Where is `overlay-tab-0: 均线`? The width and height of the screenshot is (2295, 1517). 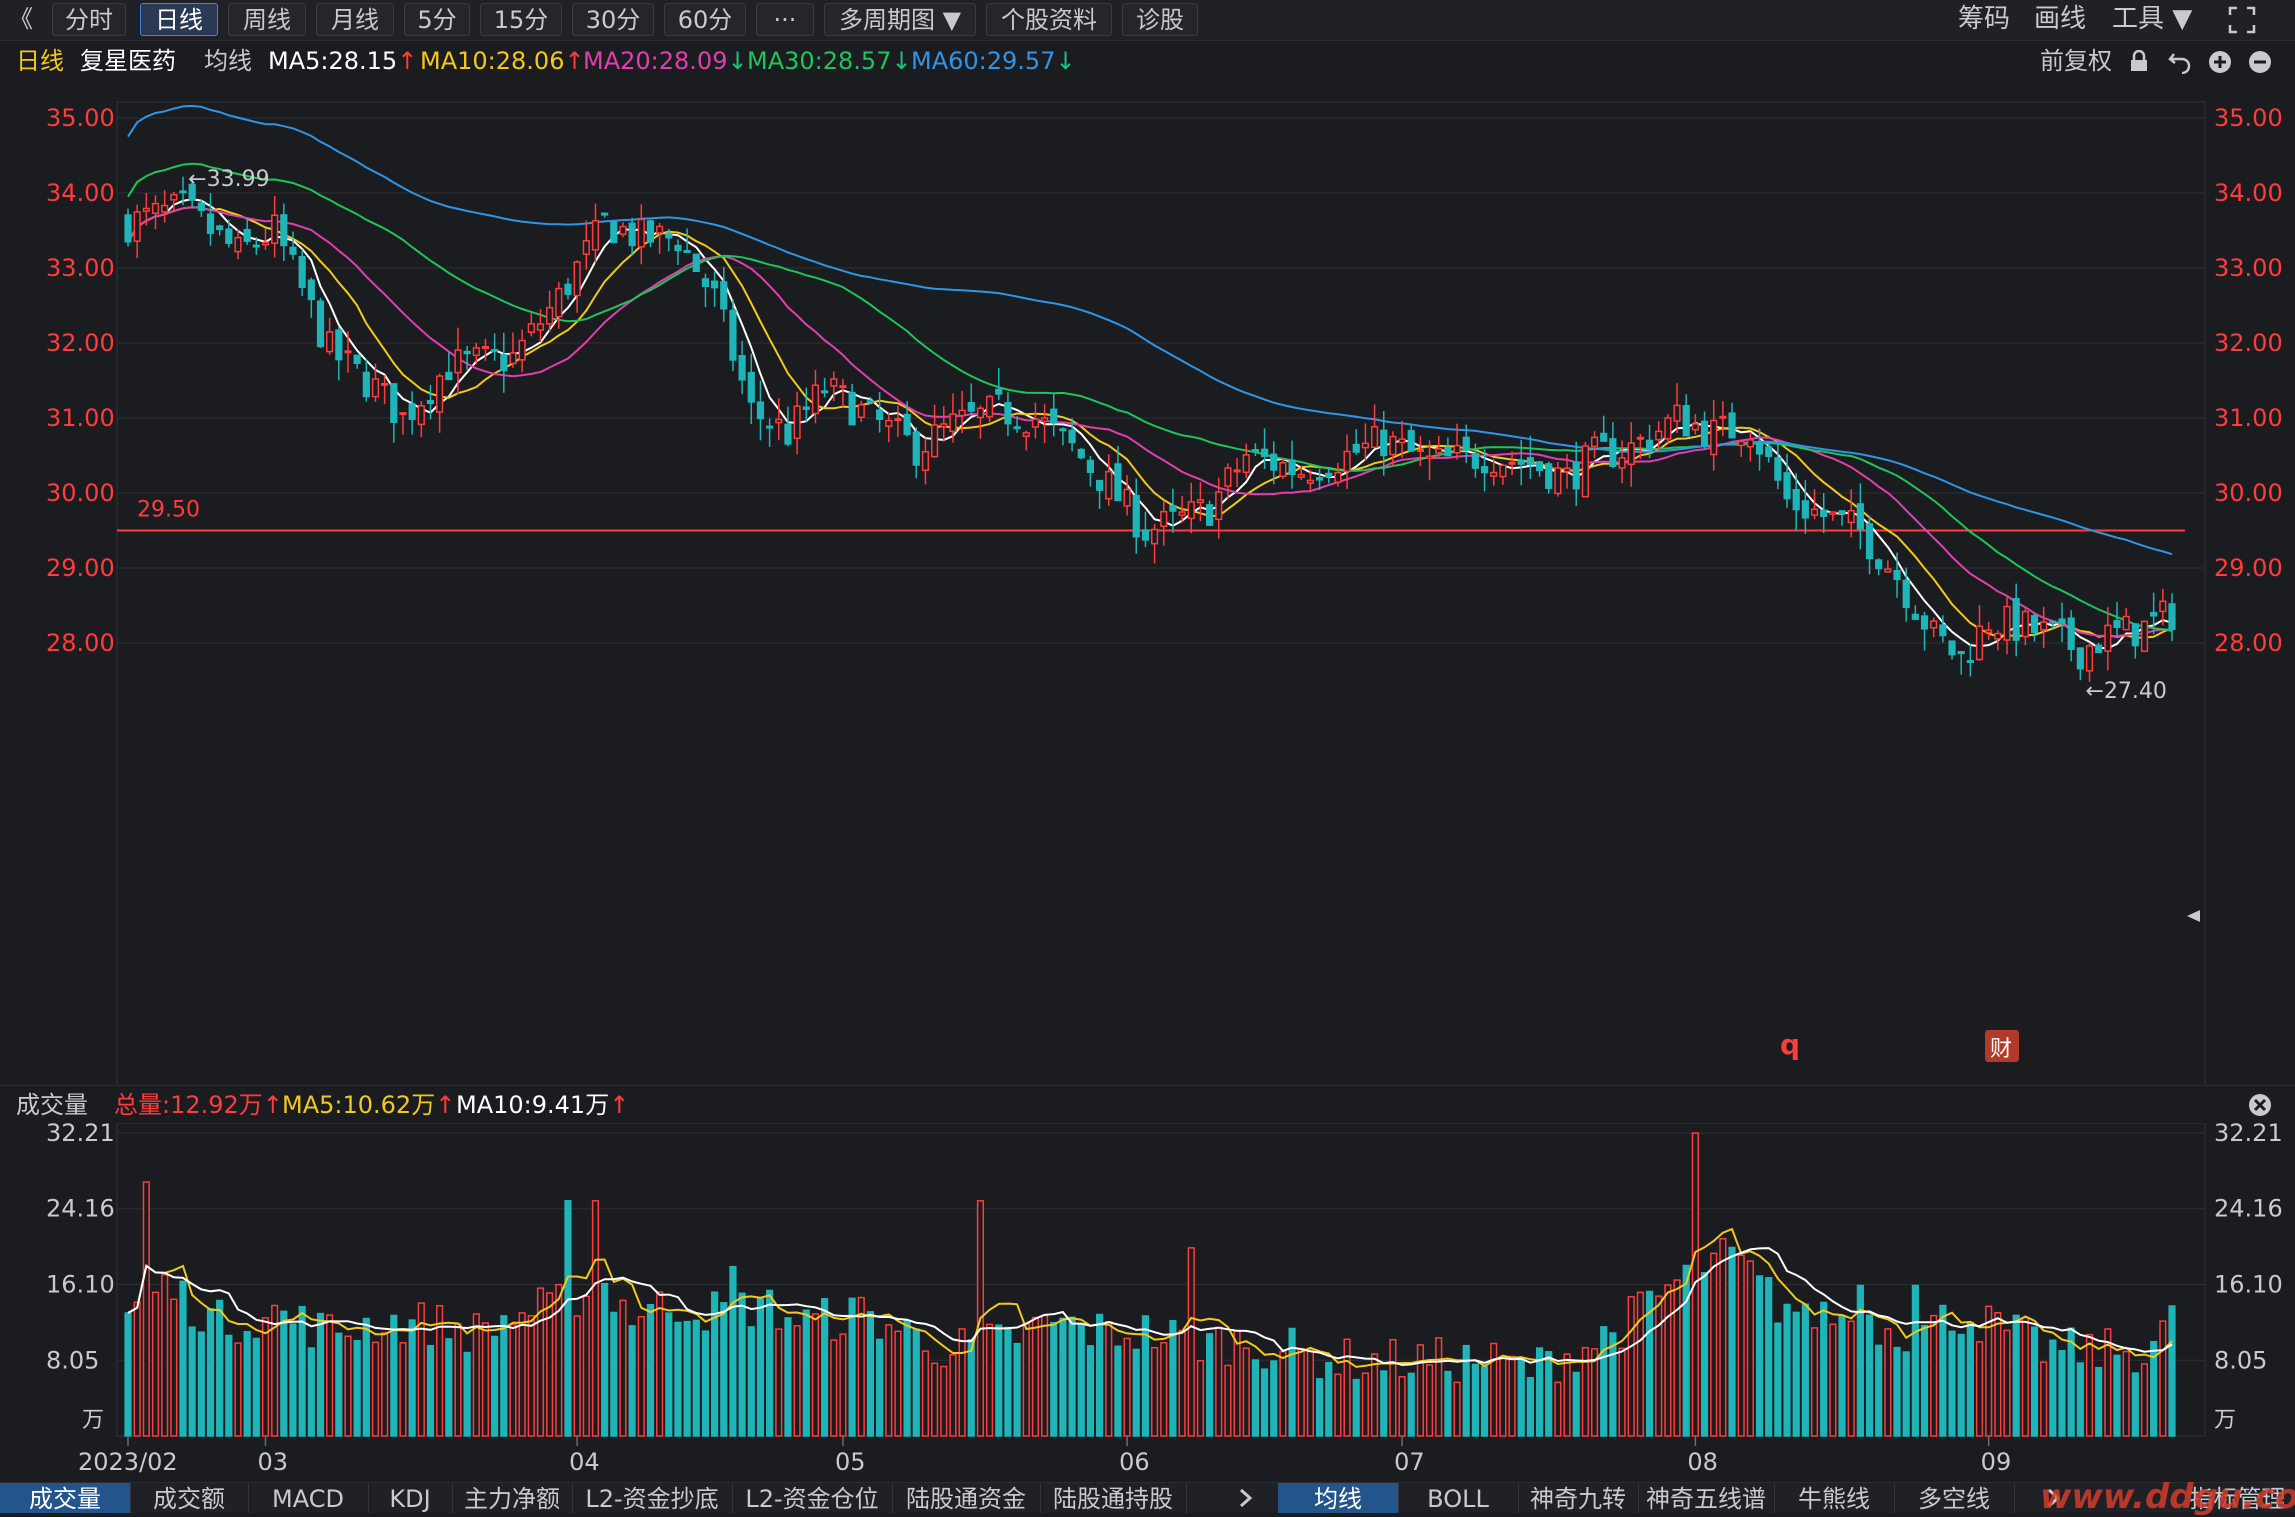
overlay-tab-0: 均线 is located at coordinates (1338, 1498).